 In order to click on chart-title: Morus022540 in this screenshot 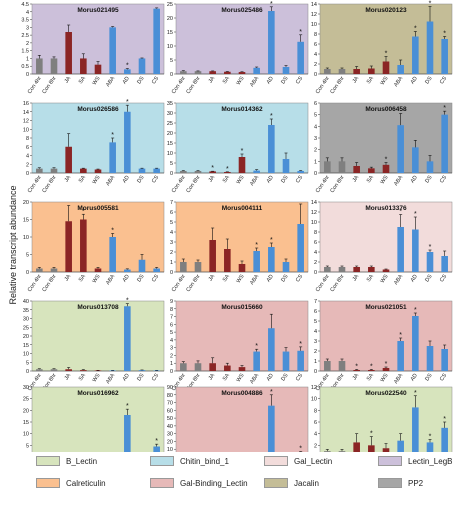, I will do `click(386, 393)`.